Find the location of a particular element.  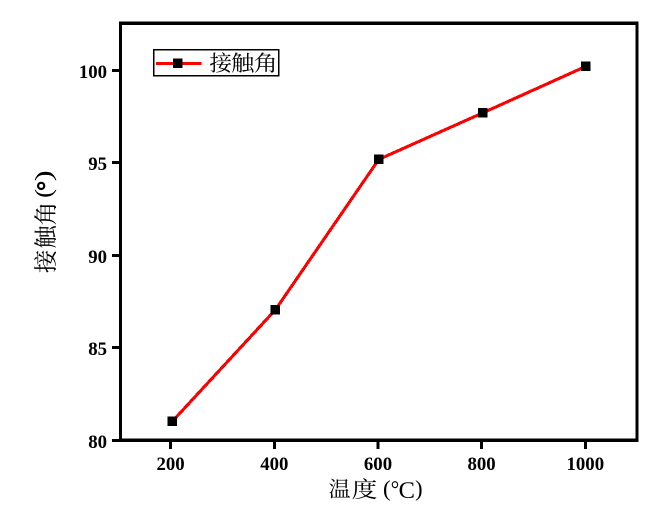

svg-text: 95 is located at coordinates (97, 164).